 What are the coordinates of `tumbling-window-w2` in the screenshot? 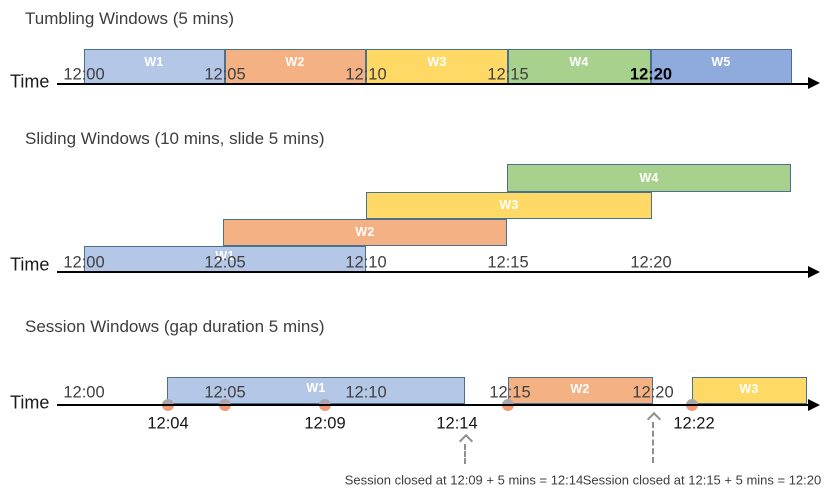 It's located at (295, 66).